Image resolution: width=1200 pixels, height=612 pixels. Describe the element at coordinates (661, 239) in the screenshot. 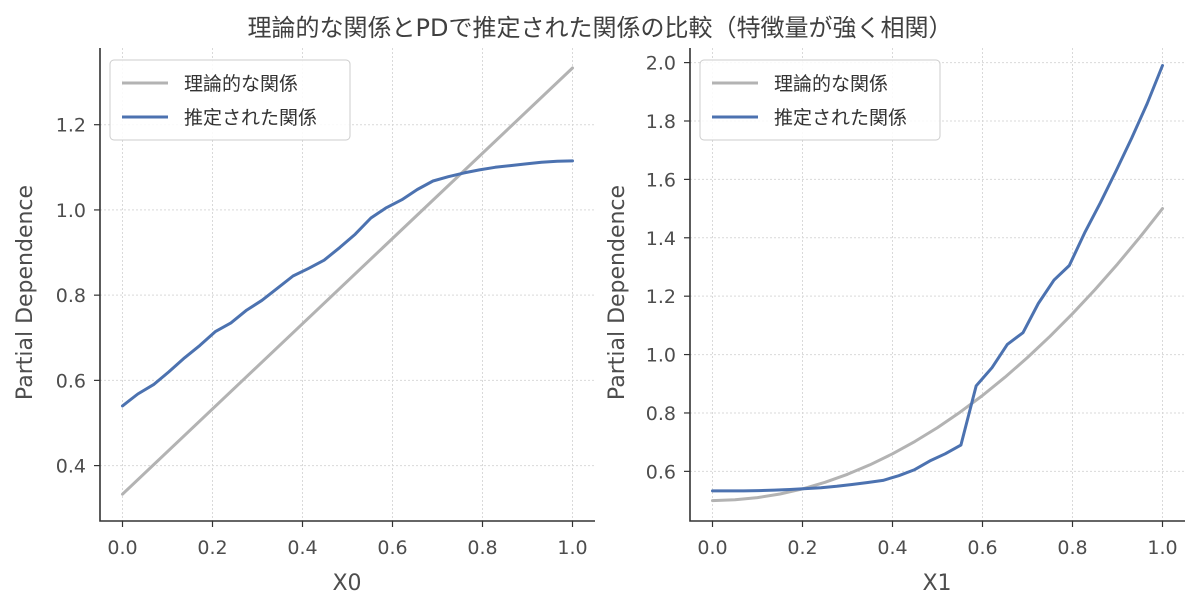

I see `y-tick-label: 1.4` at that location.